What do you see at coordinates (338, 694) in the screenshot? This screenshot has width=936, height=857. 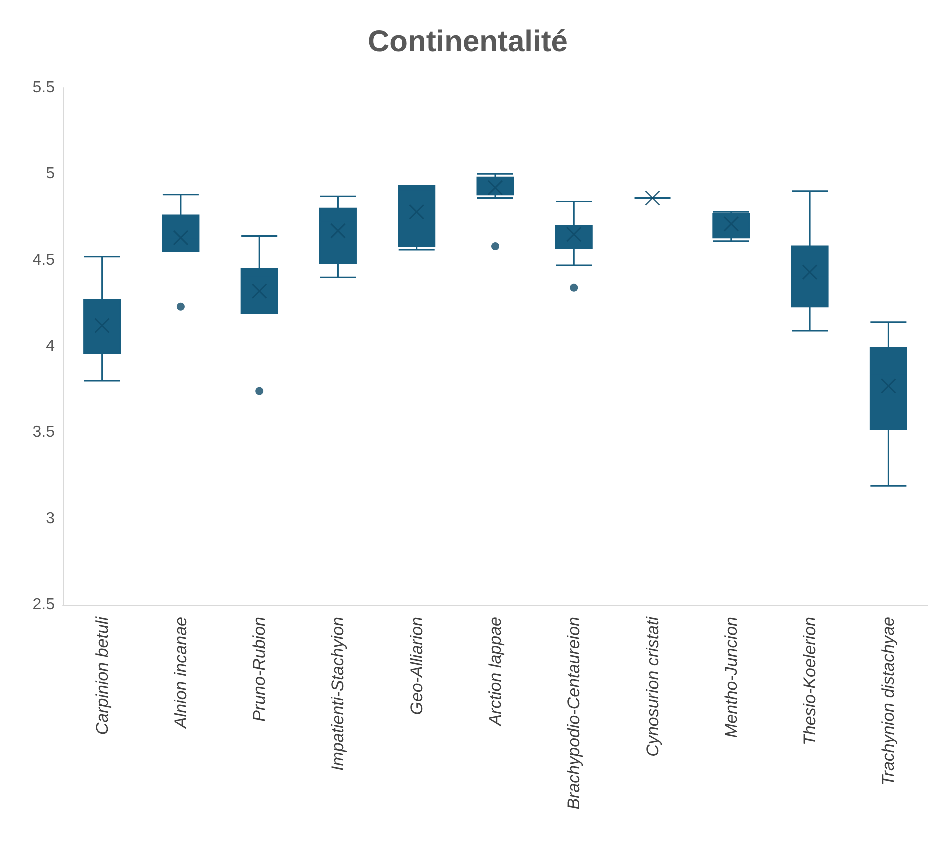 I see `x-tick-label: Impatienti-Stachyion` at bounding box center [338, 694].